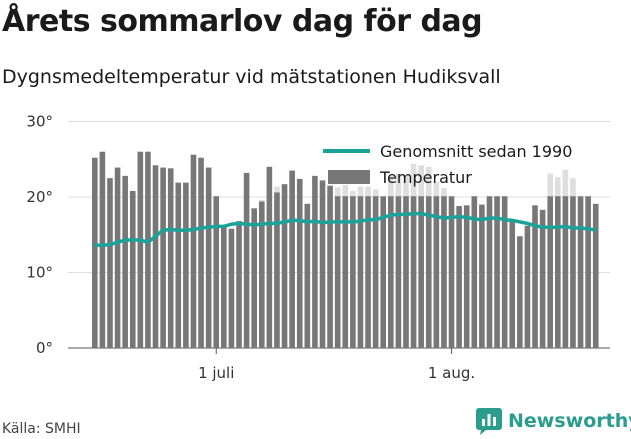 Image resolution: width=631 pixels, height=439 pixels. I want to click on legend-label-average: Genomsnitt sedan 1990, so click(476, 151).